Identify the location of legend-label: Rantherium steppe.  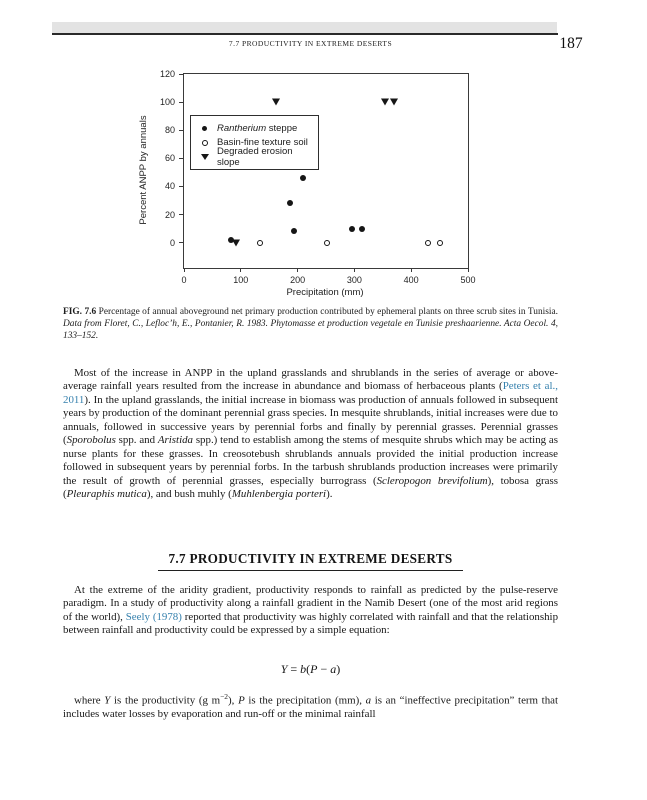
(257, 128).